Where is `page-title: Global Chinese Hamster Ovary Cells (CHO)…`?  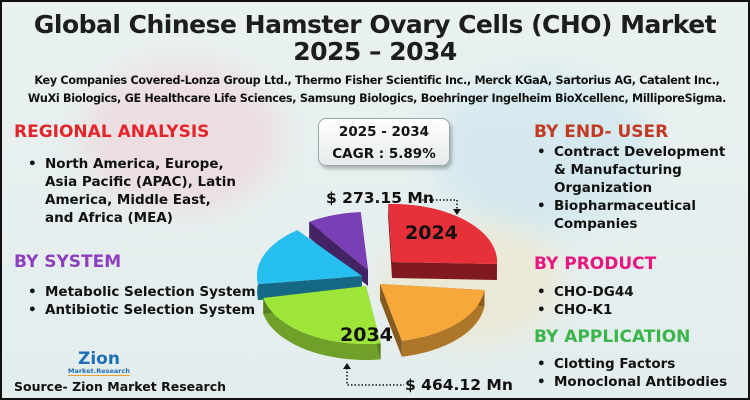
page-title: Global Chinese Hamster Ovary Cells (CHO)… is located at coordinates (375, 24).